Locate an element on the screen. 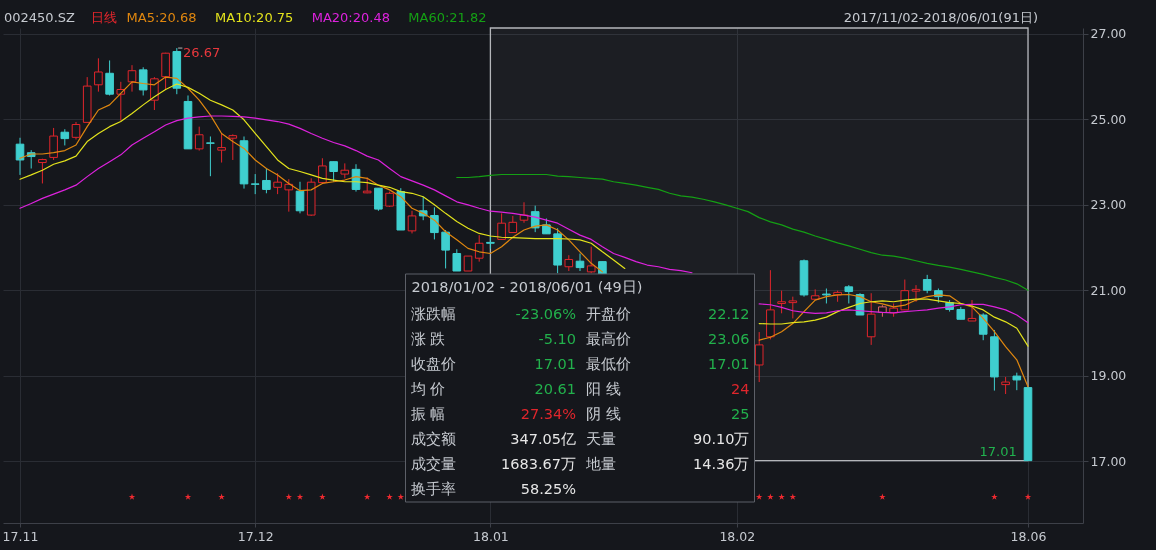  y-tick-label: 21.00 is located at coordinates (1108, 290).